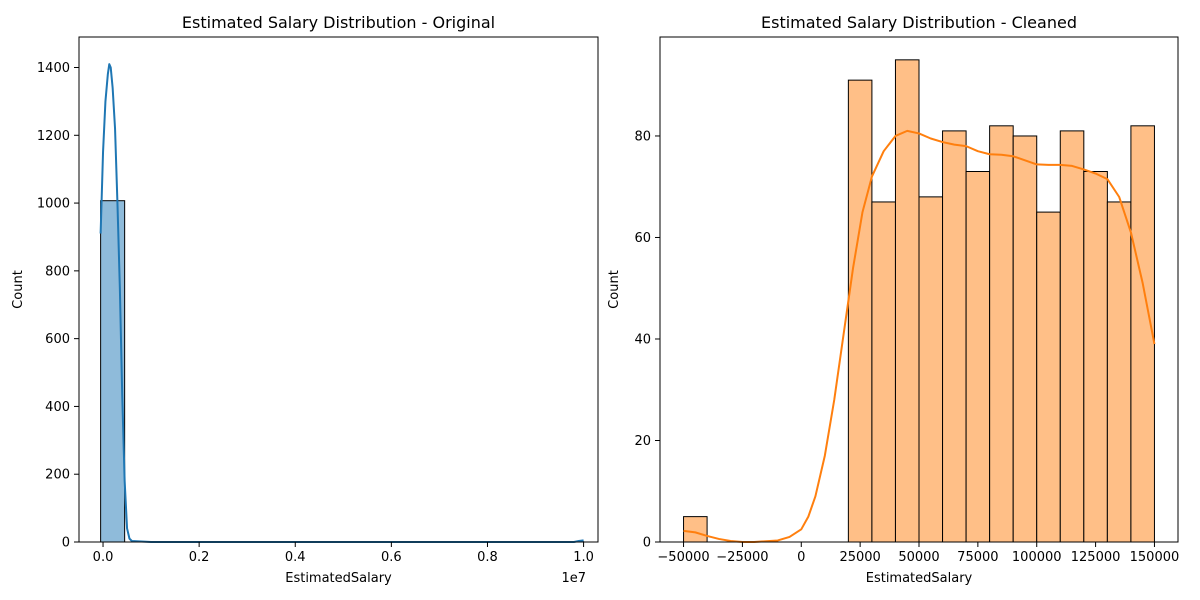  What do you see at coordinates (57, 339) in the screenshot?
I see `y-tick-label: 600` at bounding box center [57, 339].